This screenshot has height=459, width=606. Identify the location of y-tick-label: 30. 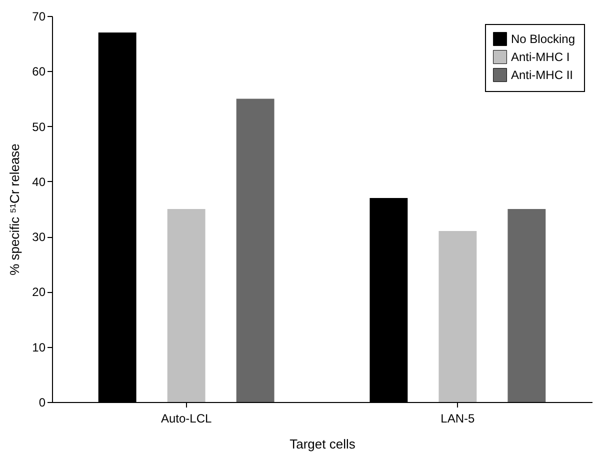
(39, 237).